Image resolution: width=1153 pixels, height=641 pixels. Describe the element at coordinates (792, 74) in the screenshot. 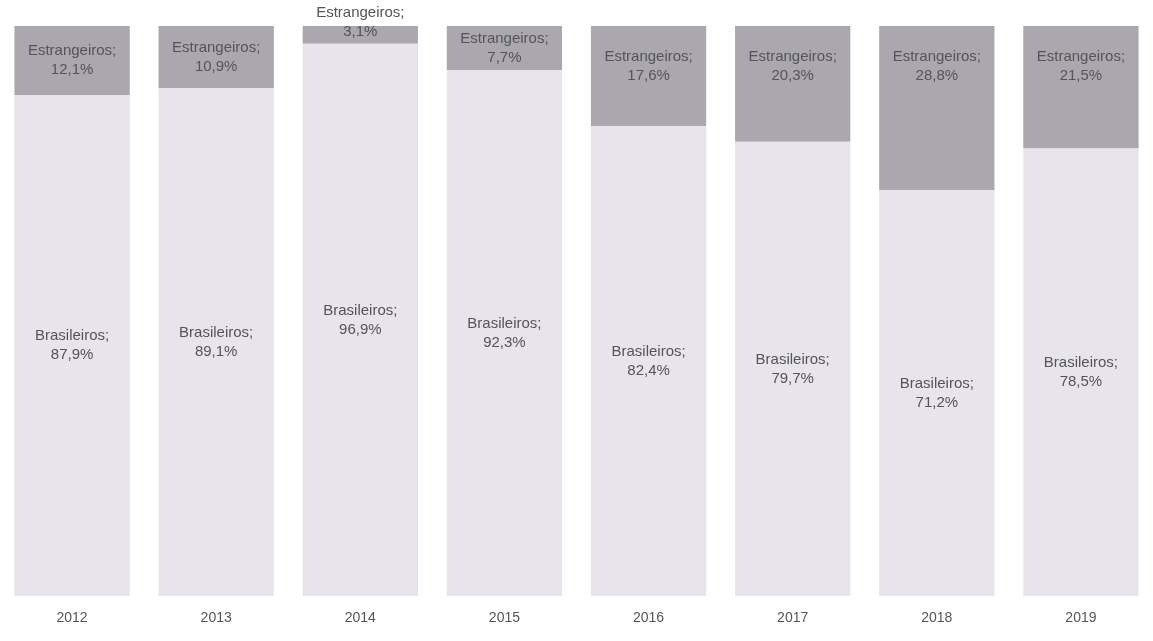

I see `data-label: 20,3%` at that location.